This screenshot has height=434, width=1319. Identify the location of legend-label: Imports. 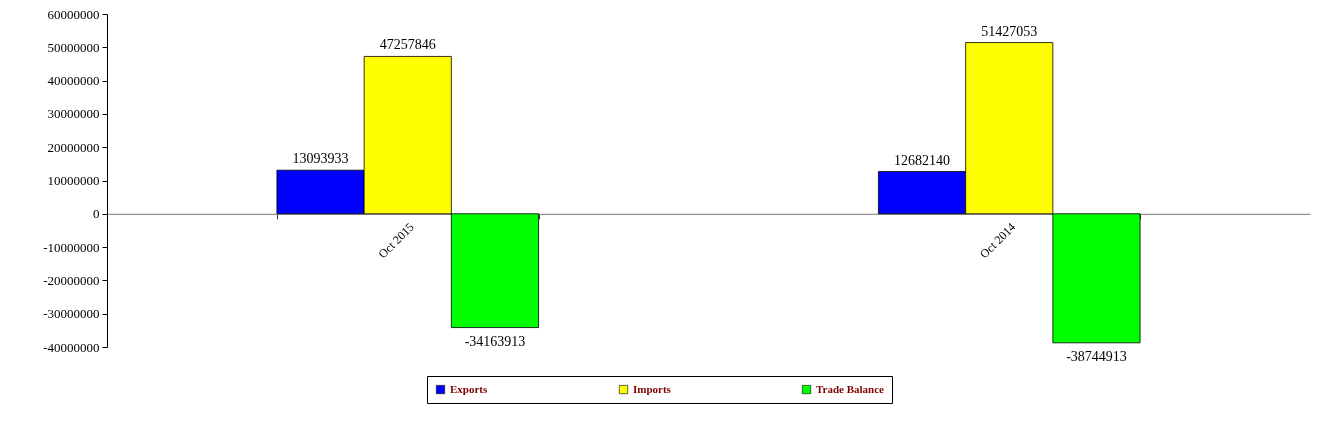
(652, 388).